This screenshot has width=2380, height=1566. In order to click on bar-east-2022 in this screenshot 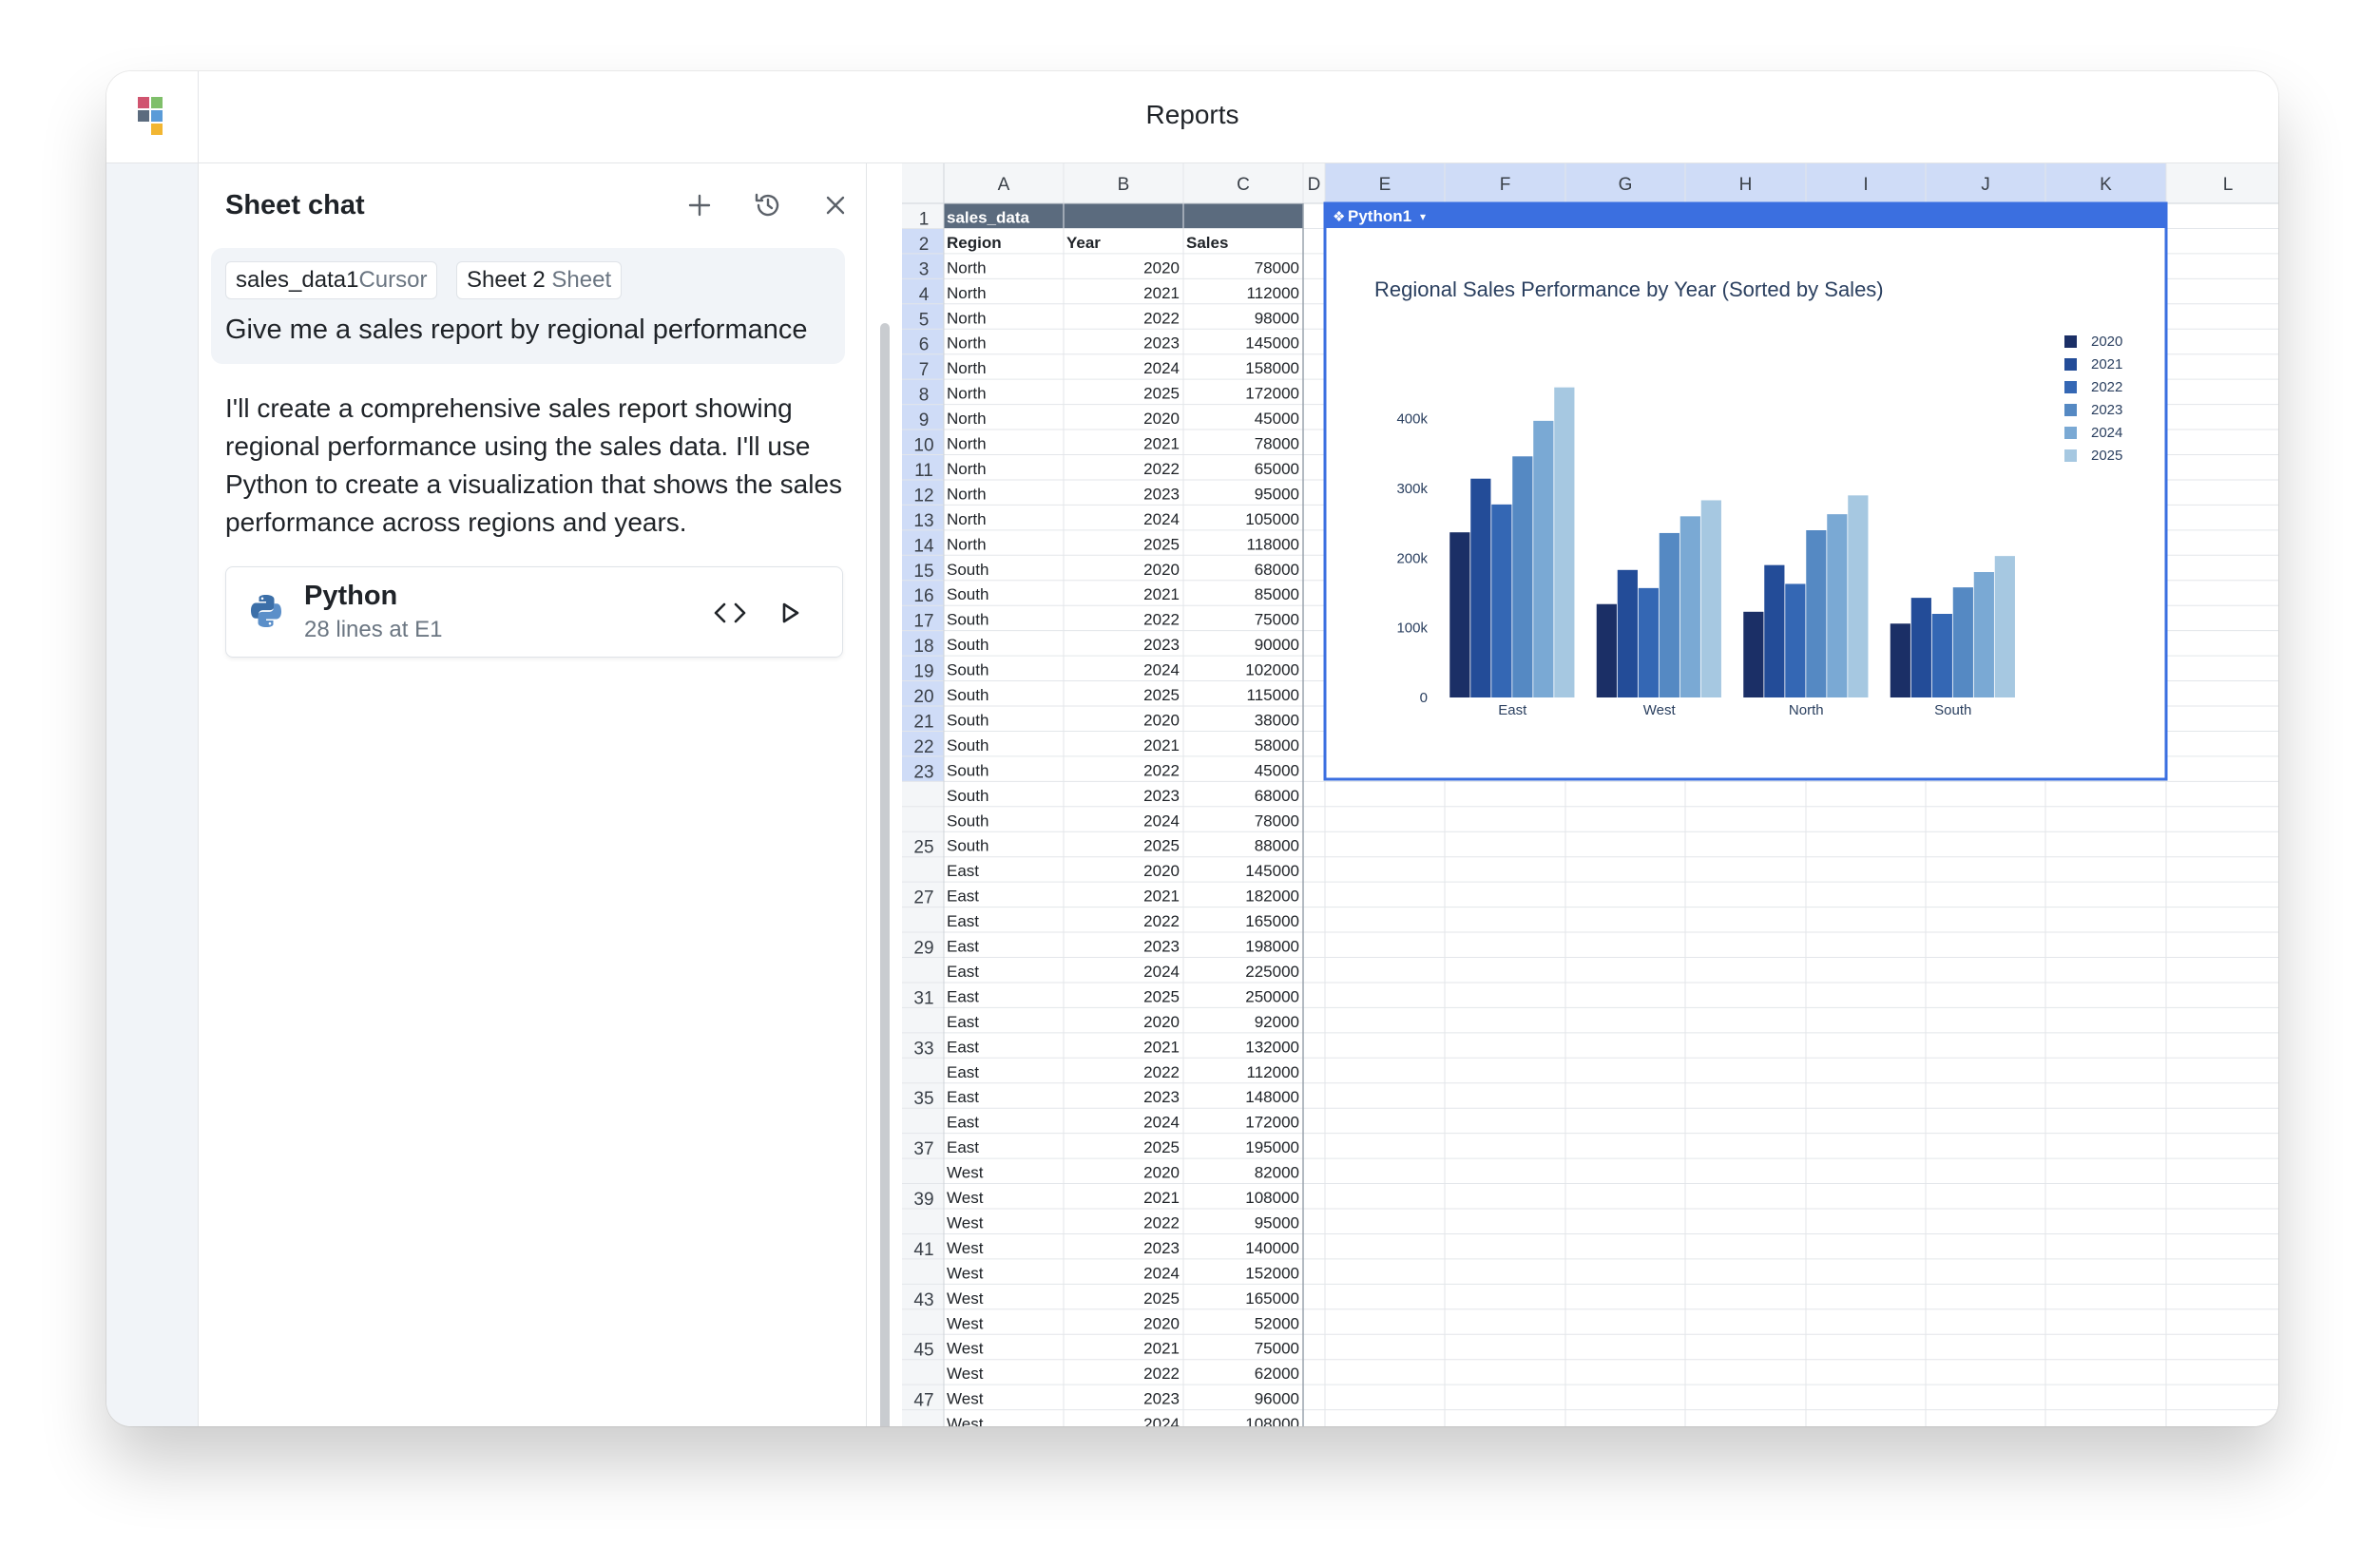, I will do `click(1501, 601)`.